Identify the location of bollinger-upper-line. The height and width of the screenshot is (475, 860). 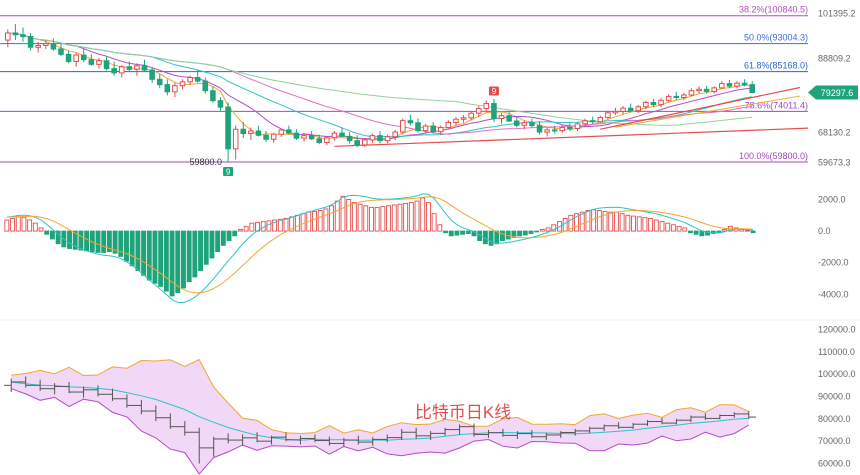
(380, 396).